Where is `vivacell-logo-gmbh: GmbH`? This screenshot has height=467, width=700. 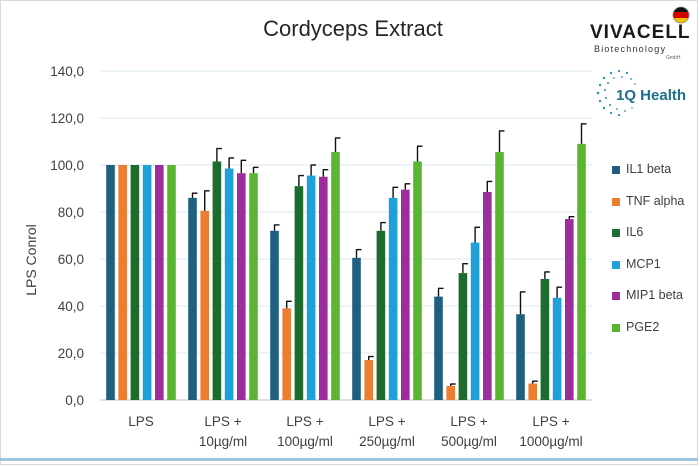
vivacell-logo-gmbh: GmbH is located at coordinates (673, 58).